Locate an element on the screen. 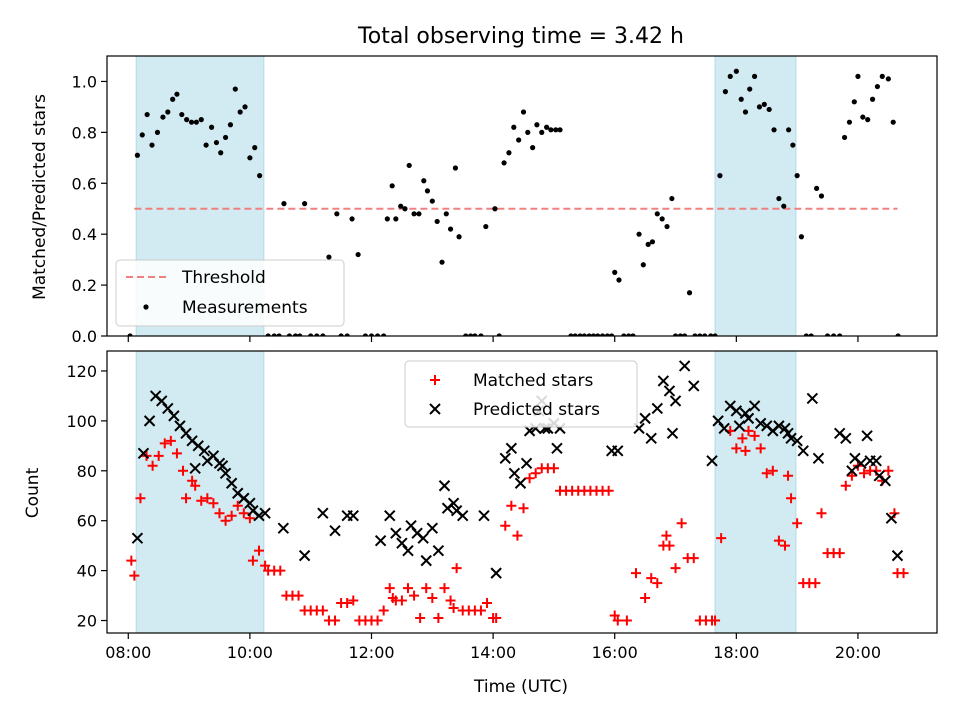 This screenshot has width=960, height=720. bottom-x-tick-label: 14:00 is located at coordinates (493, 652).